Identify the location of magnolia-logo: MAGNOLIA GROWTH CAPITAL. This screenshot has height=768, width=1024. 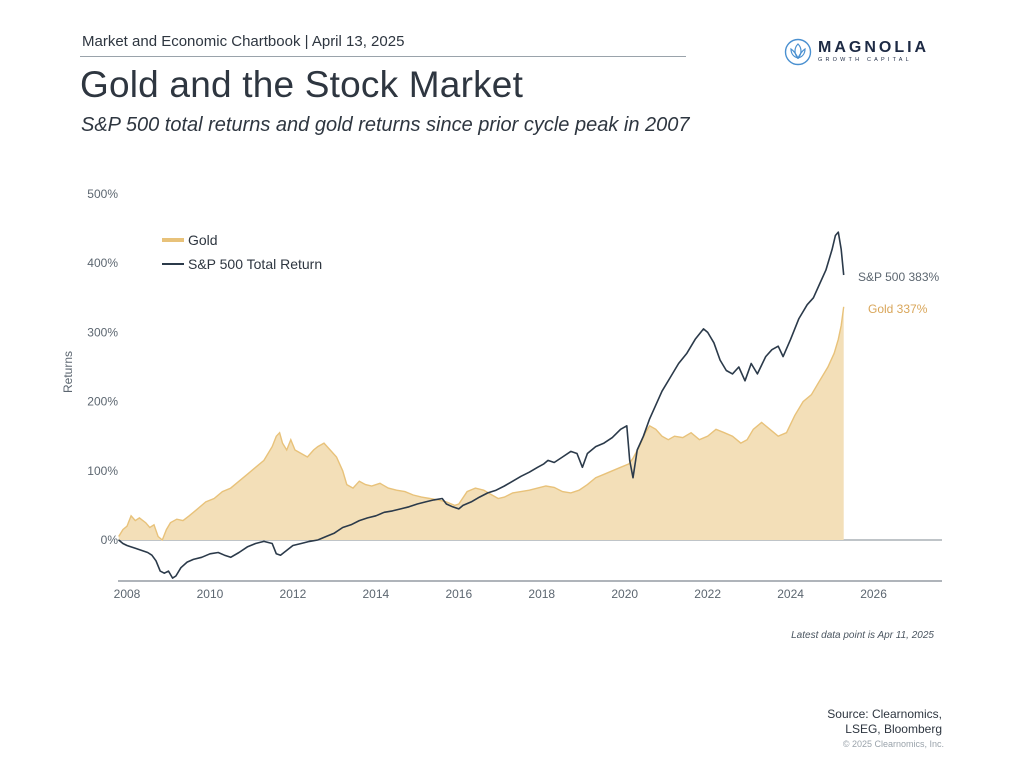
(856, 52).